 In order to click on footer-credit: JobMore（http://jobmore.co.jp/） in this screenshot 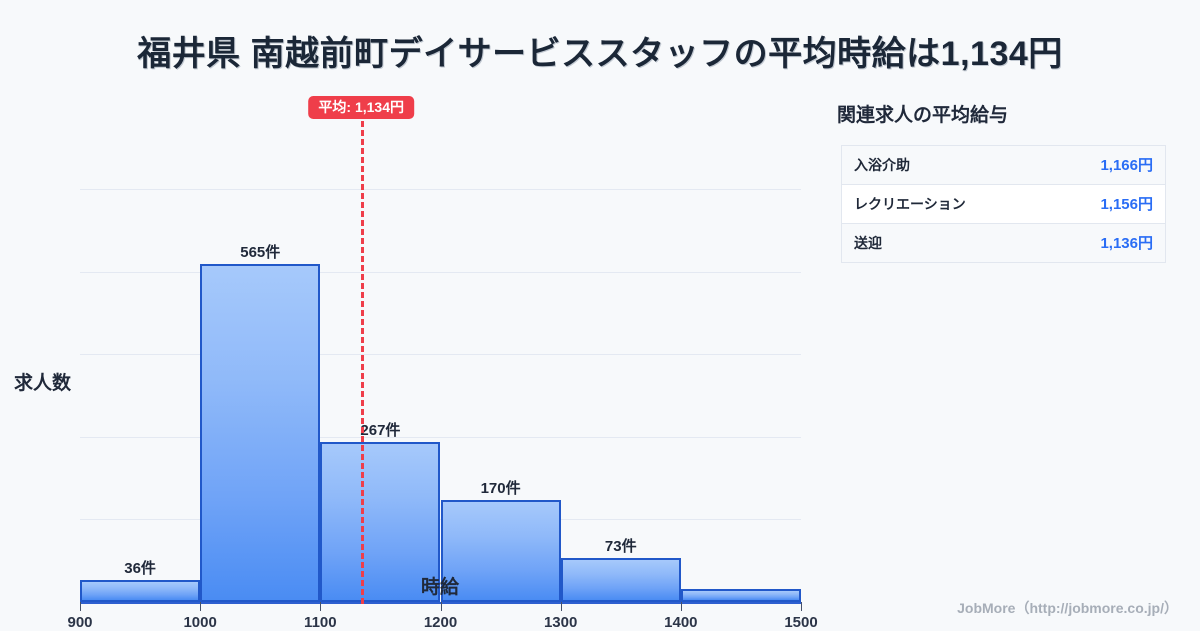, I will do `click(1067, 608)`.